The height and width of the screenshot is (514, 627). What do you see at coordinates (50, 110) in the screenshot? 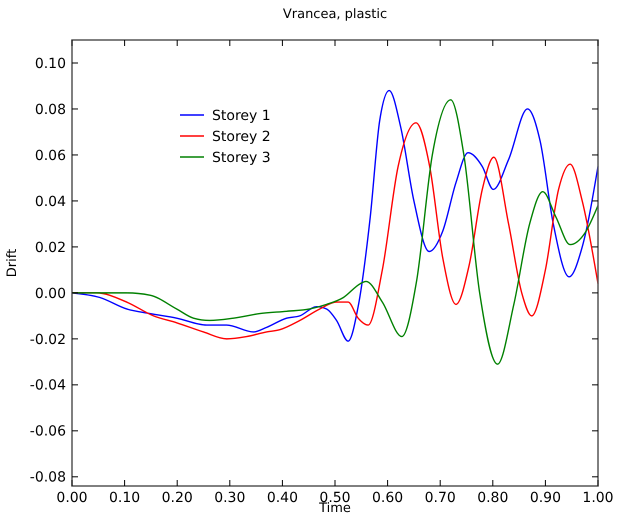
I see `y-tick-label: 0.08` at bounding box center [50, 110].